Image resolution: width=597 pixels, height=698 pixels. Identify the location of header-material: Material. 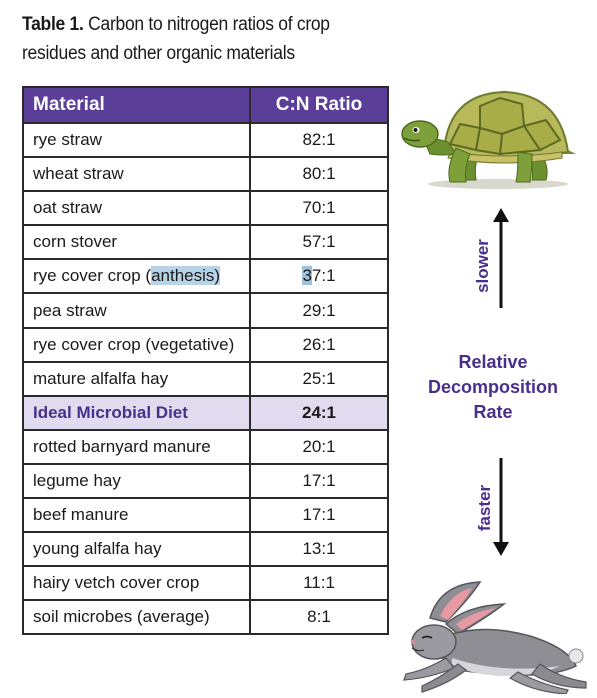
(136, 105).